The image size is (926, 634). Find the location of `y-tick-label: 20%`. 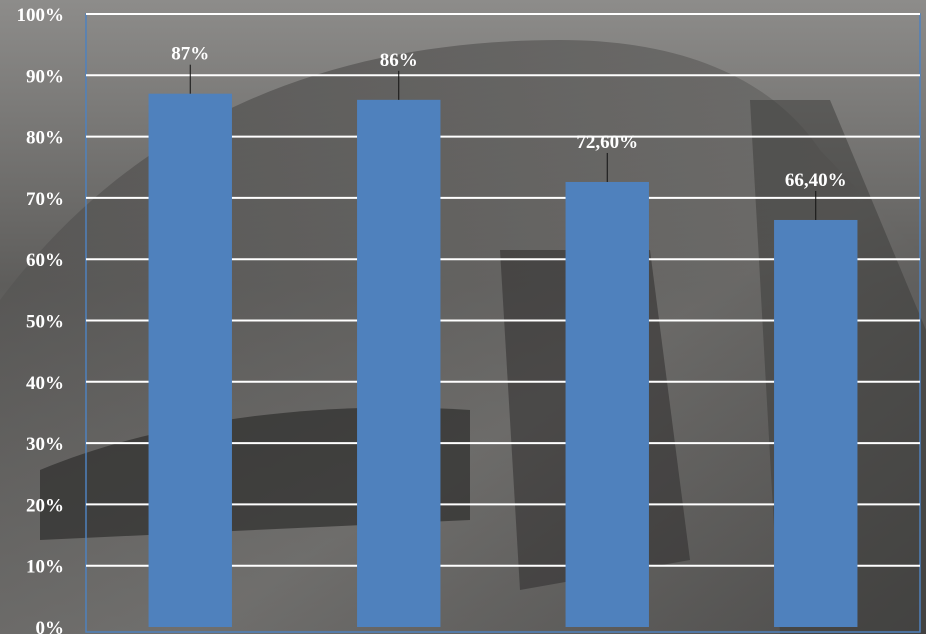

y-tick-label: 20% is located at coordinates (45, 505).